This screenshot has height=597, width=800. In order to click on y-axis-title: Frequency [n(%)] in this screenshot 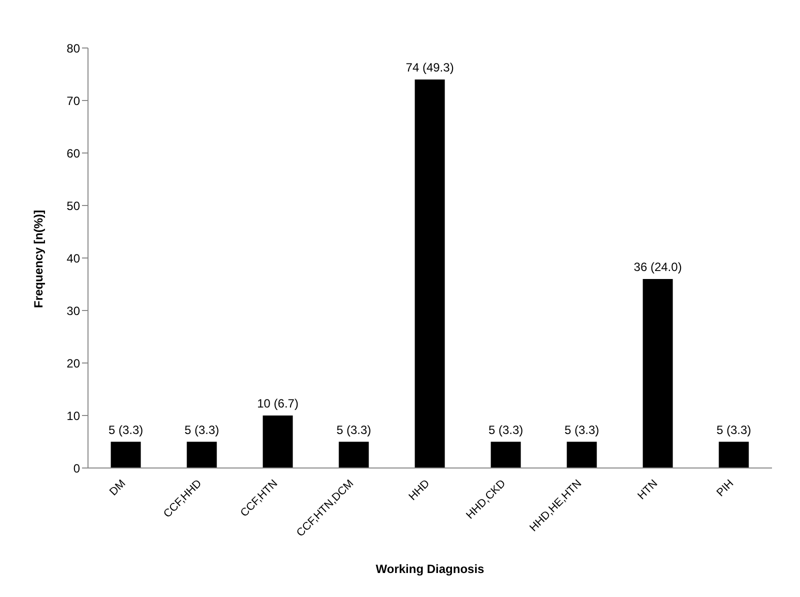, I will do `click(38, 259)`.